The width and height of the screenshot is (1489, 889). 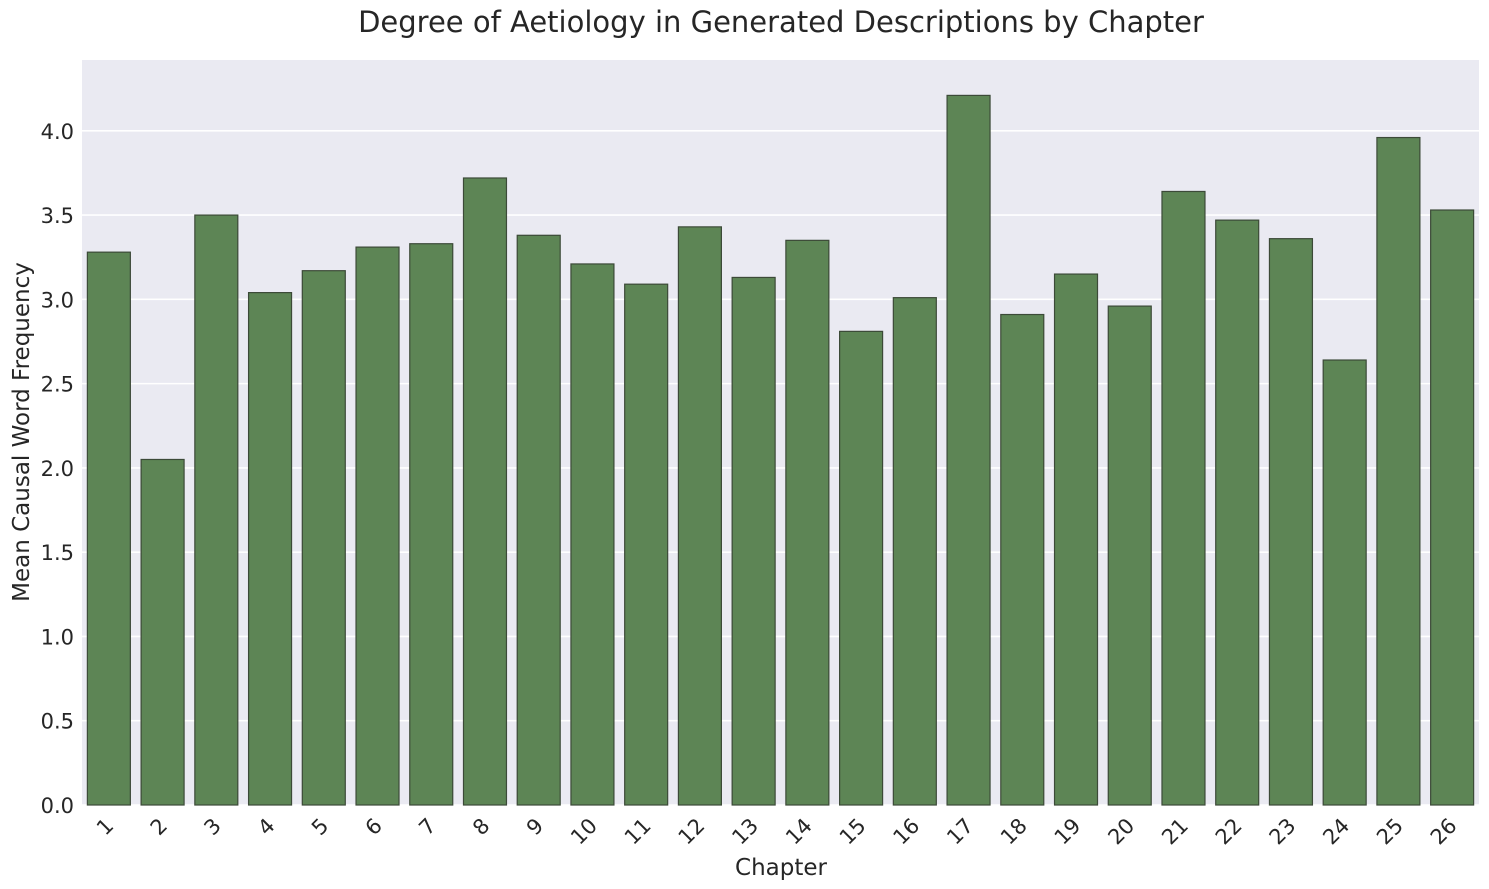 What do you see at coordinates (57, 385) in the screenshot?
I see `y-tick-label: 2.5` at bounding box center [57, 385].